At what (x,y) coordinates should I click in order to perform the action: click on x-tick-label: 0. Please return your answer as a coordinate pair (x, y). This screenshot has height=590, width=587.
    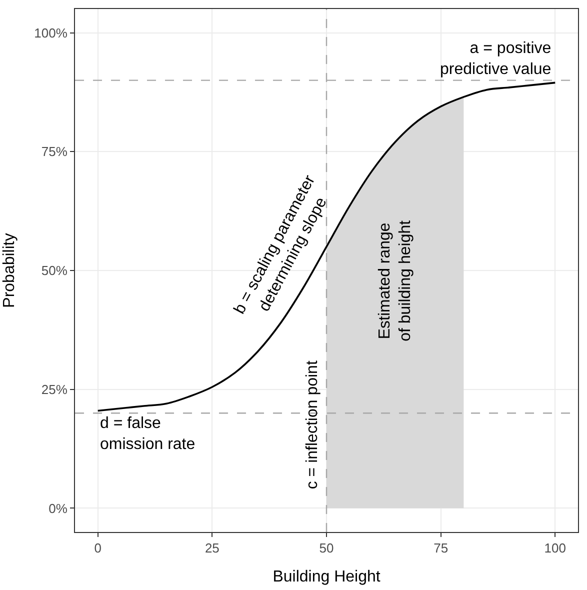
    Looking at the image, I should click on (98, 548).